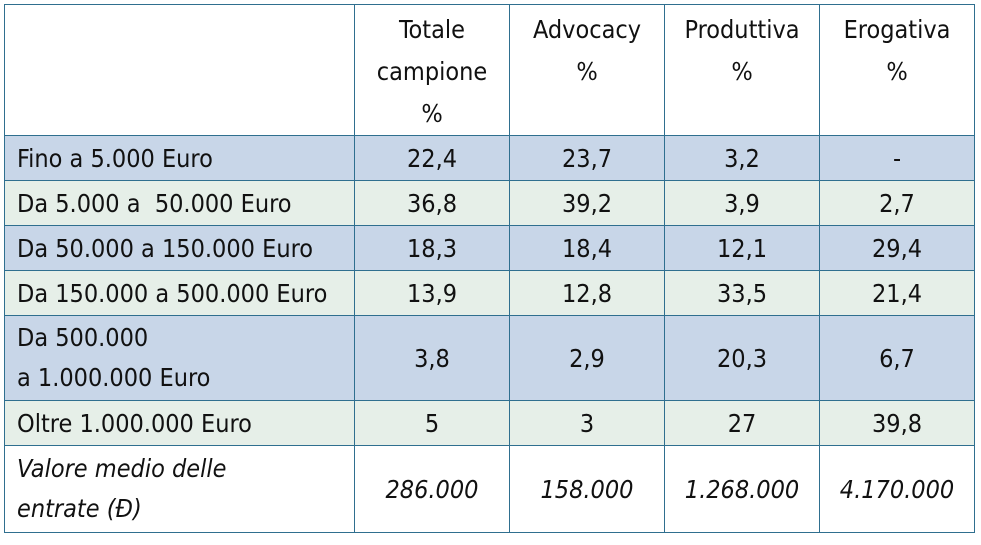 This screenshot has width=981, height=545. What do you see at coordinates (587, 29) in the screenshot?
I see `header-line: Advocacy` at bounding box center [587, 29].